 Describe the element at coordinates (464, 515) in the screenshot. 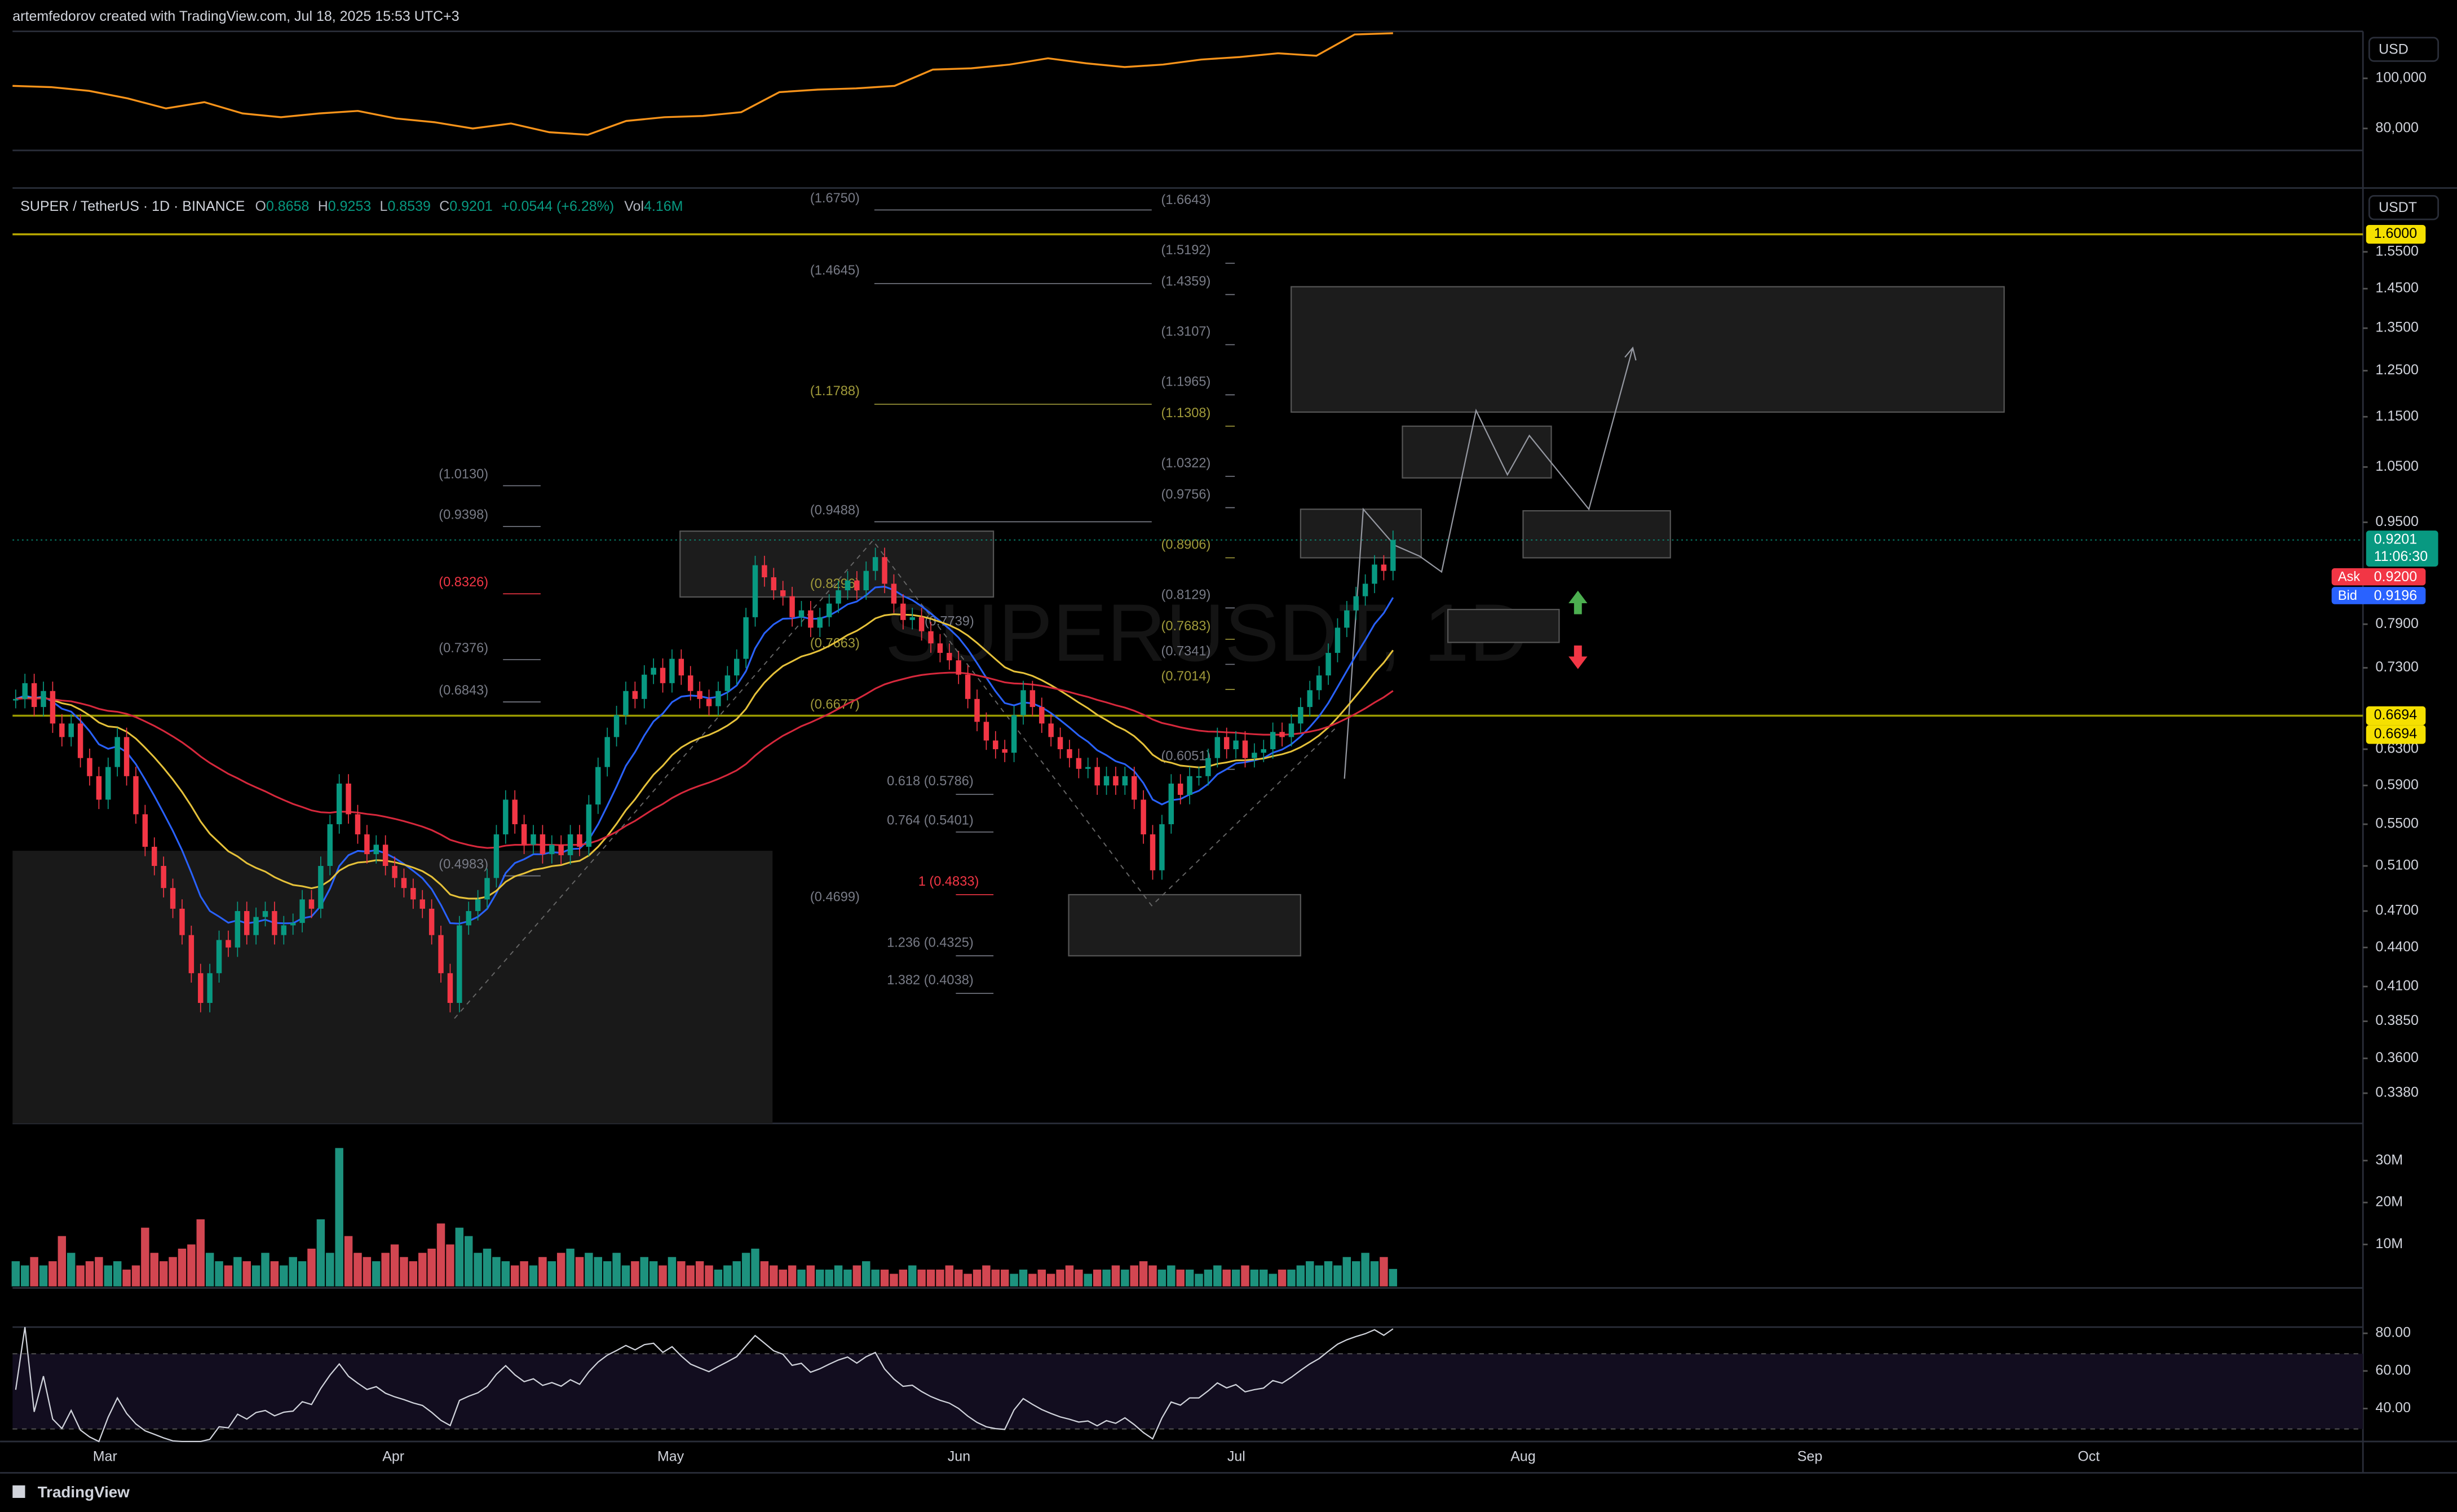

I see `fib-label: (0.9398)` at that location.